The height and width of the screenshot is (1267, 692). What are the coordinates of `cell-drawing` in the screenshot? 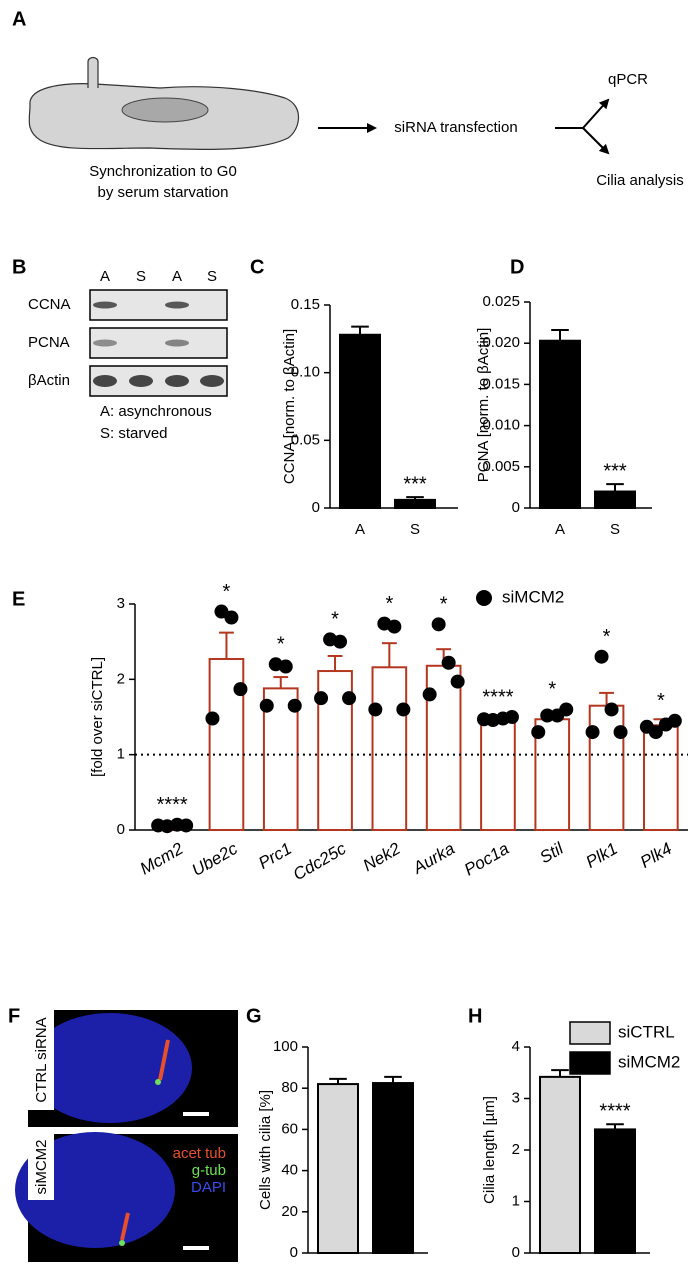 It's located at (164, 103).